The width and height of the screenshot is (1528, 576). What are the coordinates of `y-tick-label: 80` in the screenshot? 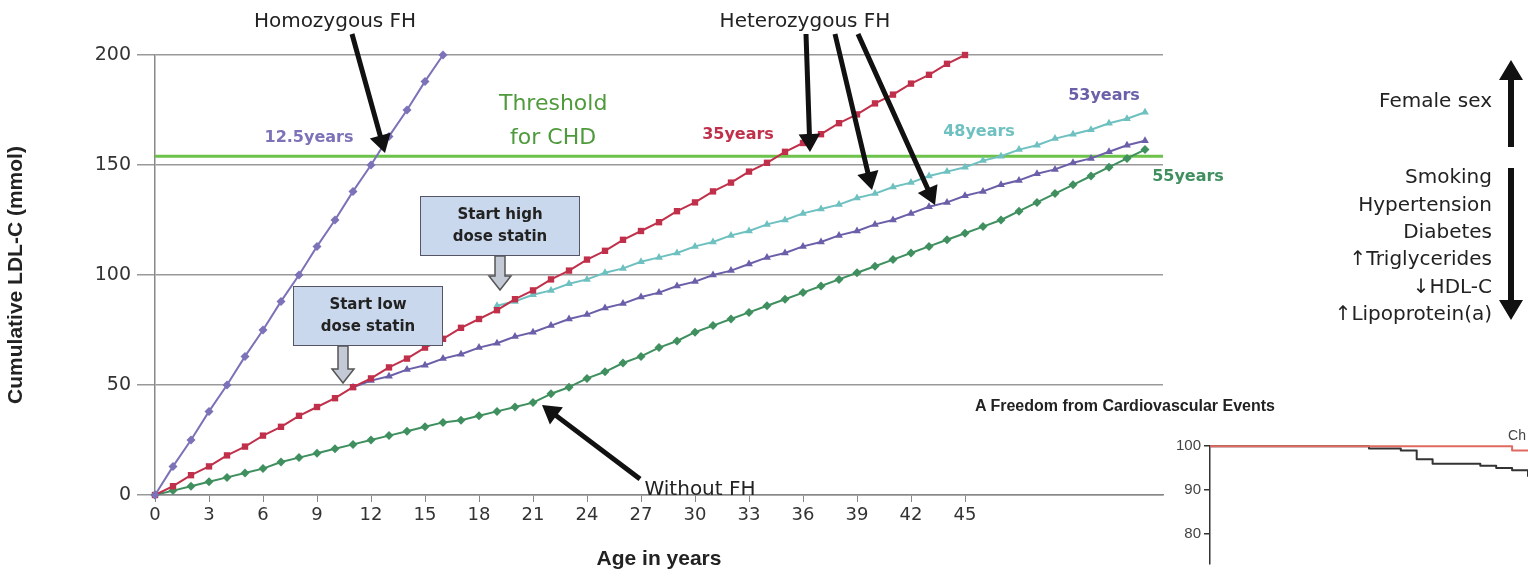 It's located at (1192, 532).